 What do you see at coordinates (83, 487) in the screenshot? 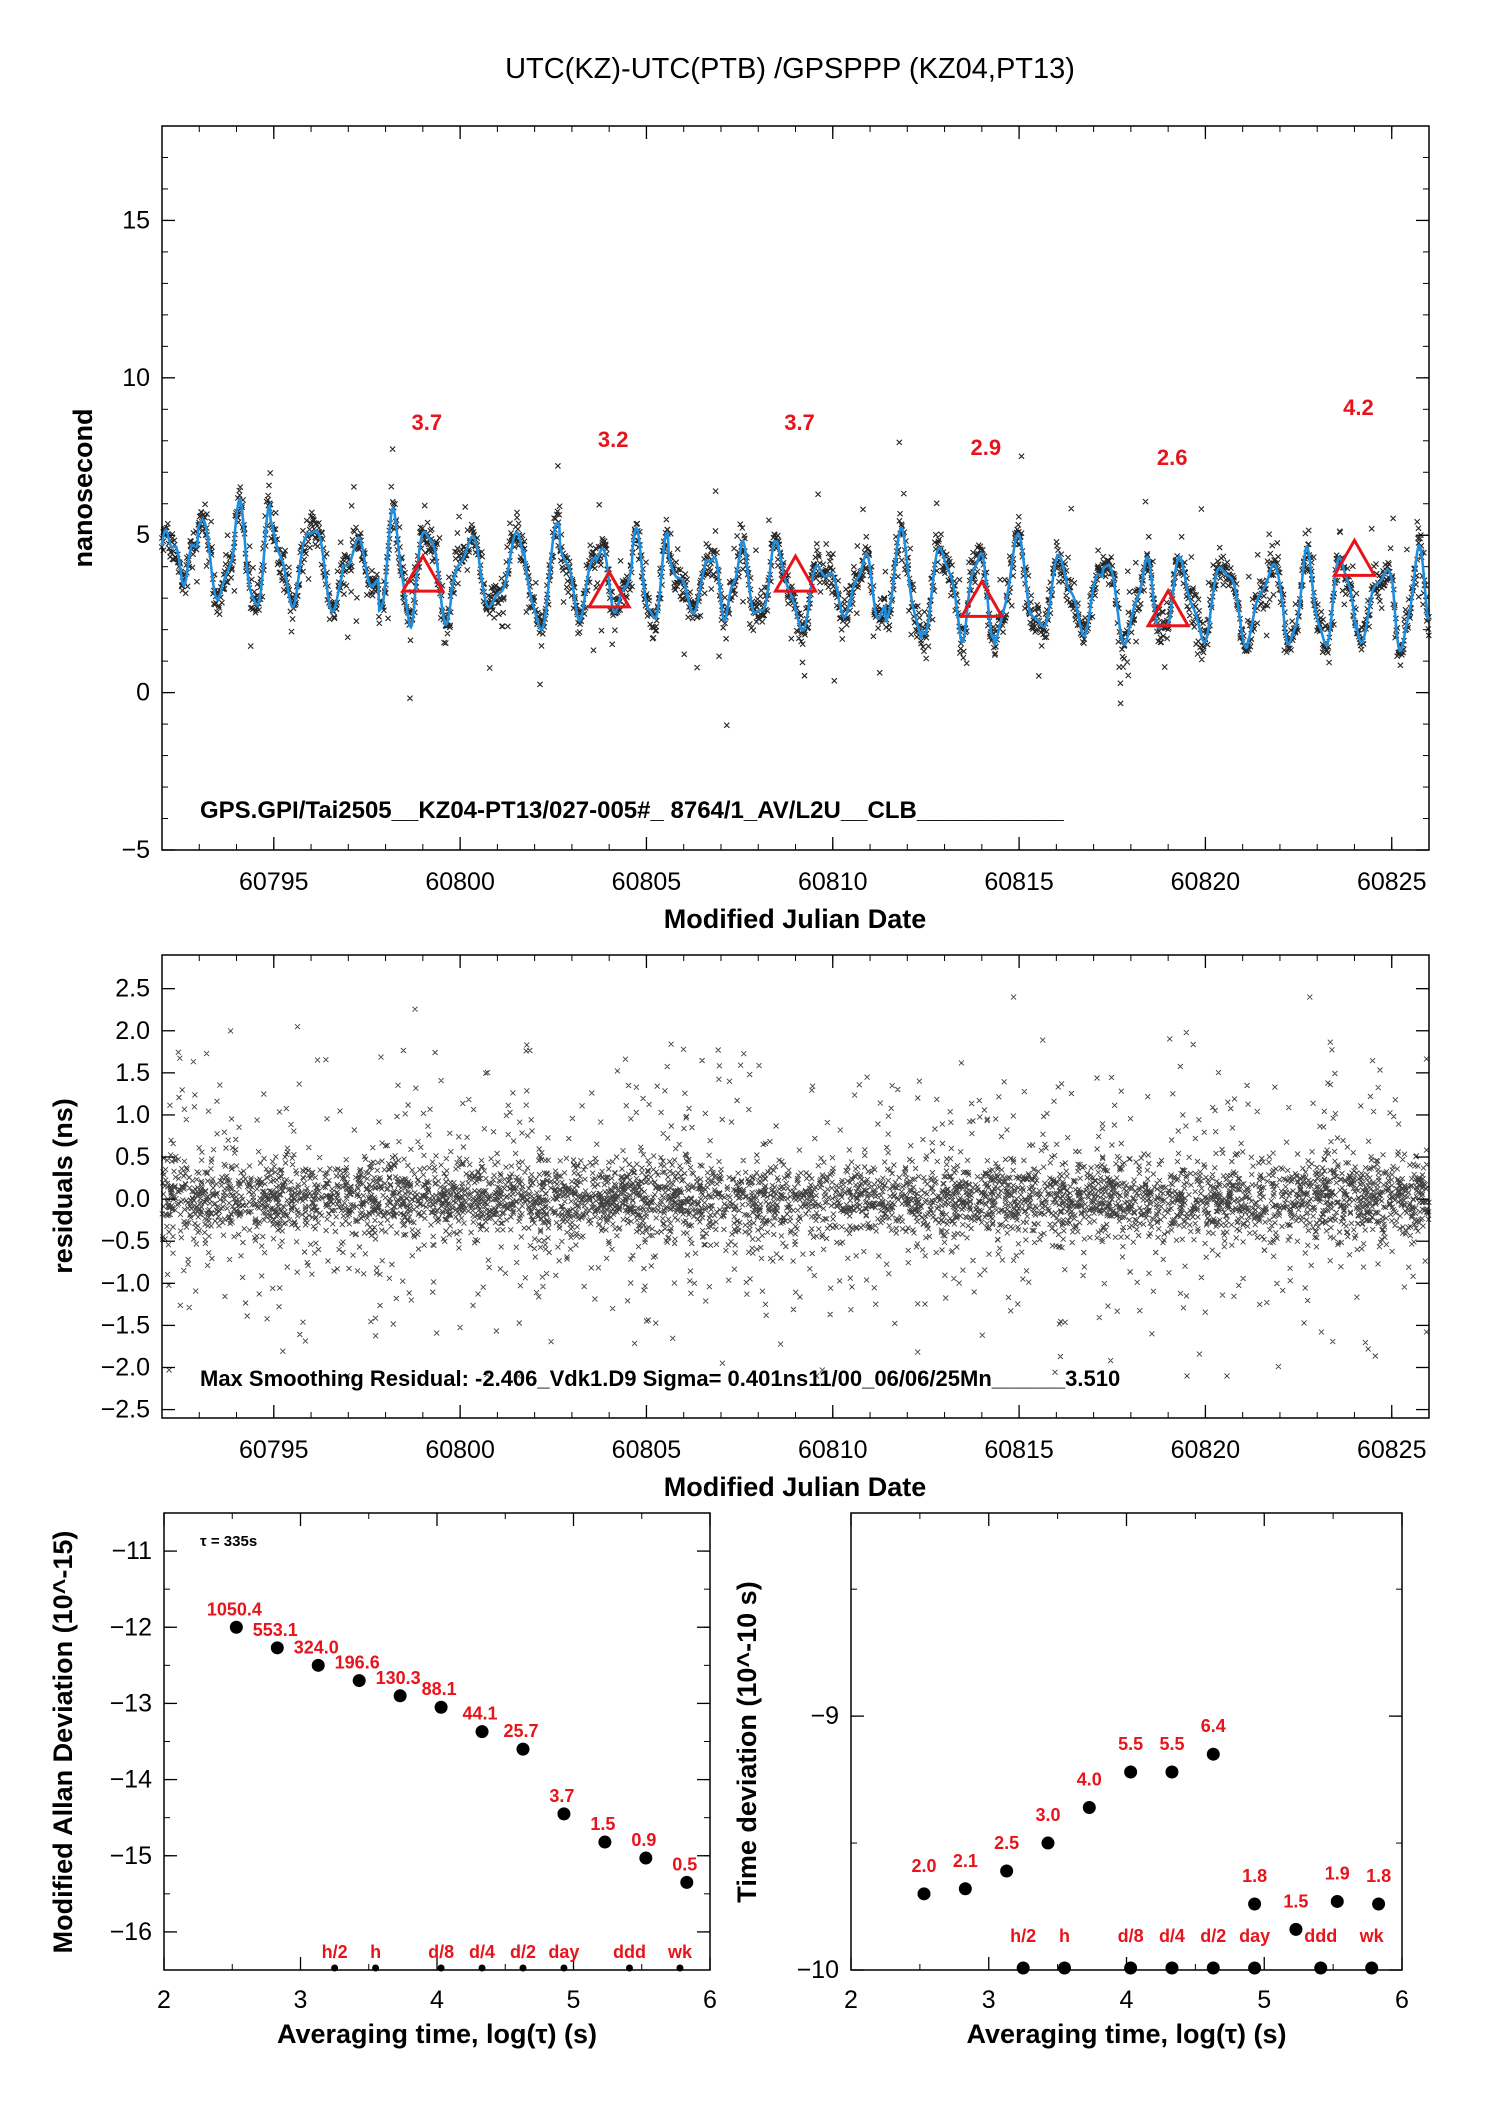
I see `y-axis-label: nanosecond` at bounding box center [83, 487].